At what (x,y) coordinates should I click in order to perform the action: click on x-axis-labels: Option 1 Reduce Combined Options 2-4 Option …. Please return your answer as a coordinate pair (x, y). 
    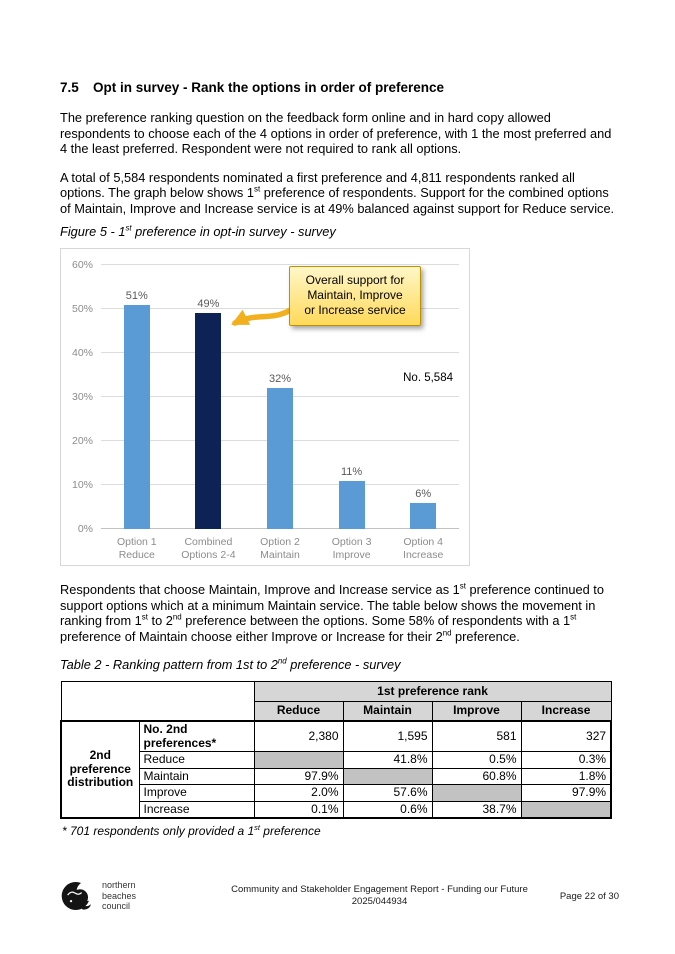
    Looking at the image, I should click on (280, 549).